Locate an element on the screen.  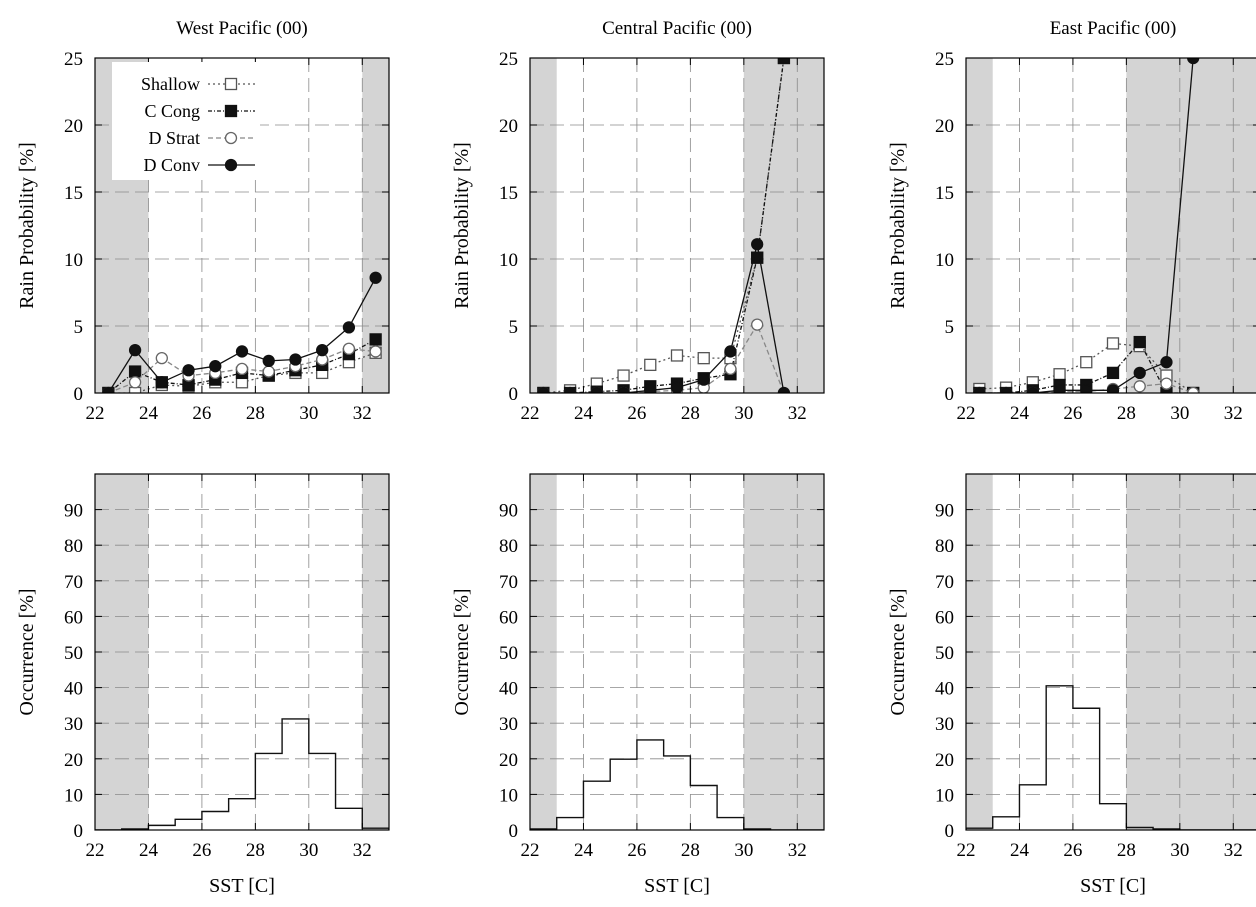
legend: Shallow C Cong D Strat D Conv is located at coordinates (186, 121).